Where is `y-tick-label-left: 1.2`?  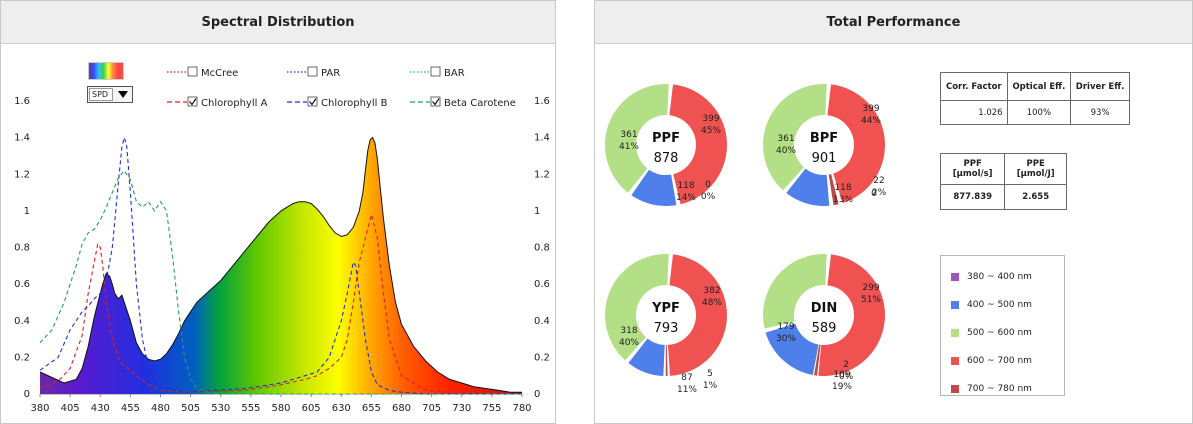 y-tick-label-left: 1.2 is located at coordinates (22, 174).